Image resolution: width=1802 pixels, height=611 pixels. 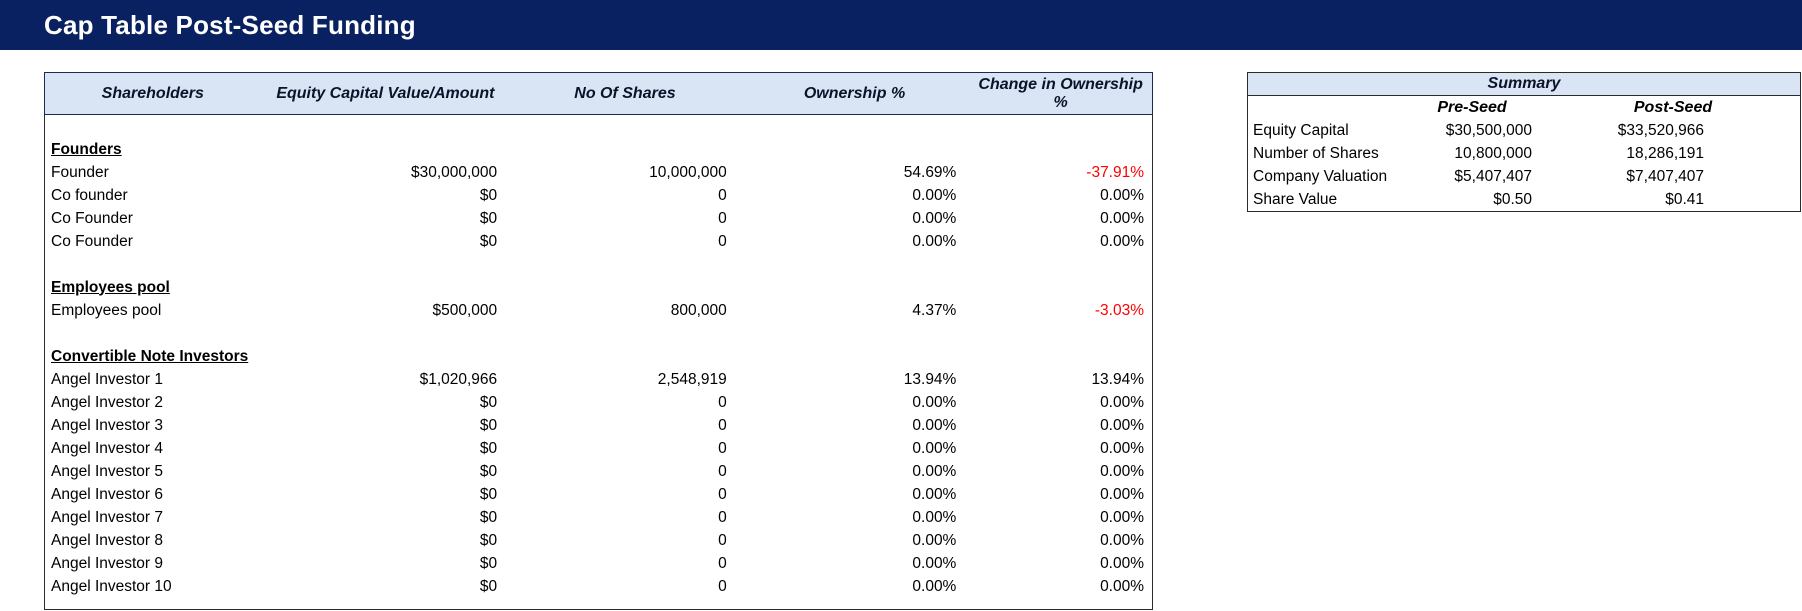 I want to click on summary-label: Share Value, so click(x=1295, y=199).